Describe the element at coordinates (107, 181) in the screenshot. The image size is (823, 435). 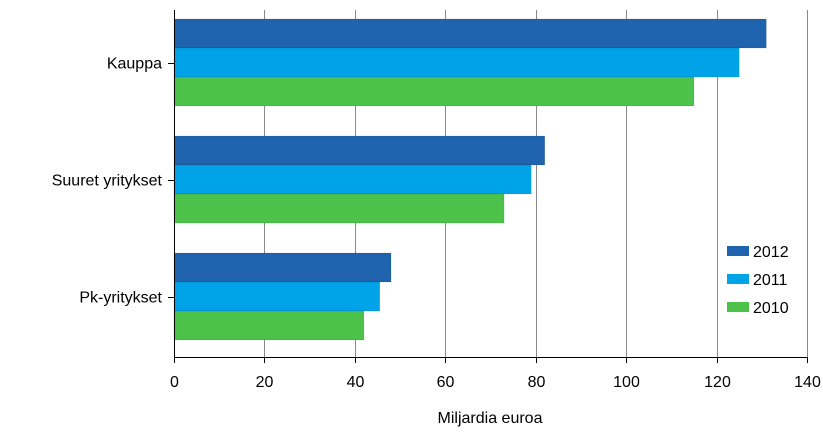
I see `category-label-1: Suuret yritykset` at that location.